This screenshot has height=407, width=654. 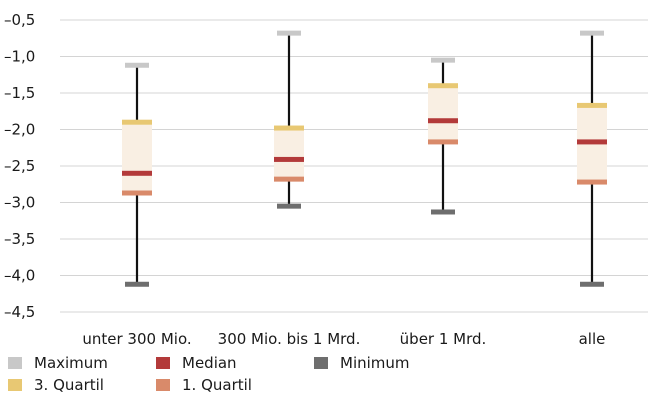 I want to click on y-tick-label: –3,0, so click(x=19, y=203).